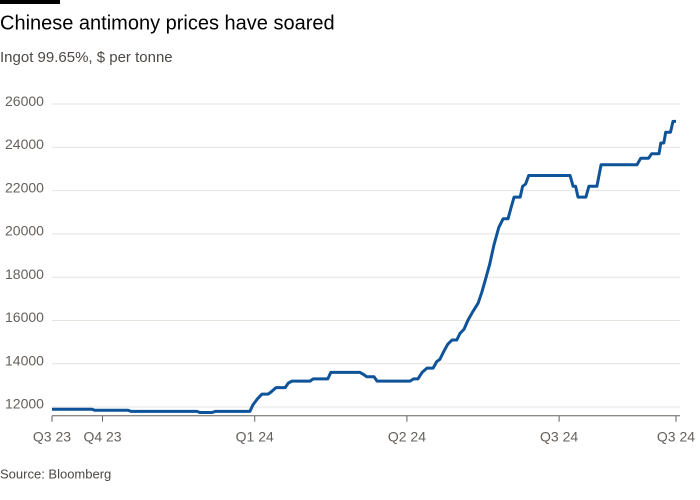 This screenshot has height=500, width=700. I want to click on source: Source: Bloomberg, so click(55, 473).